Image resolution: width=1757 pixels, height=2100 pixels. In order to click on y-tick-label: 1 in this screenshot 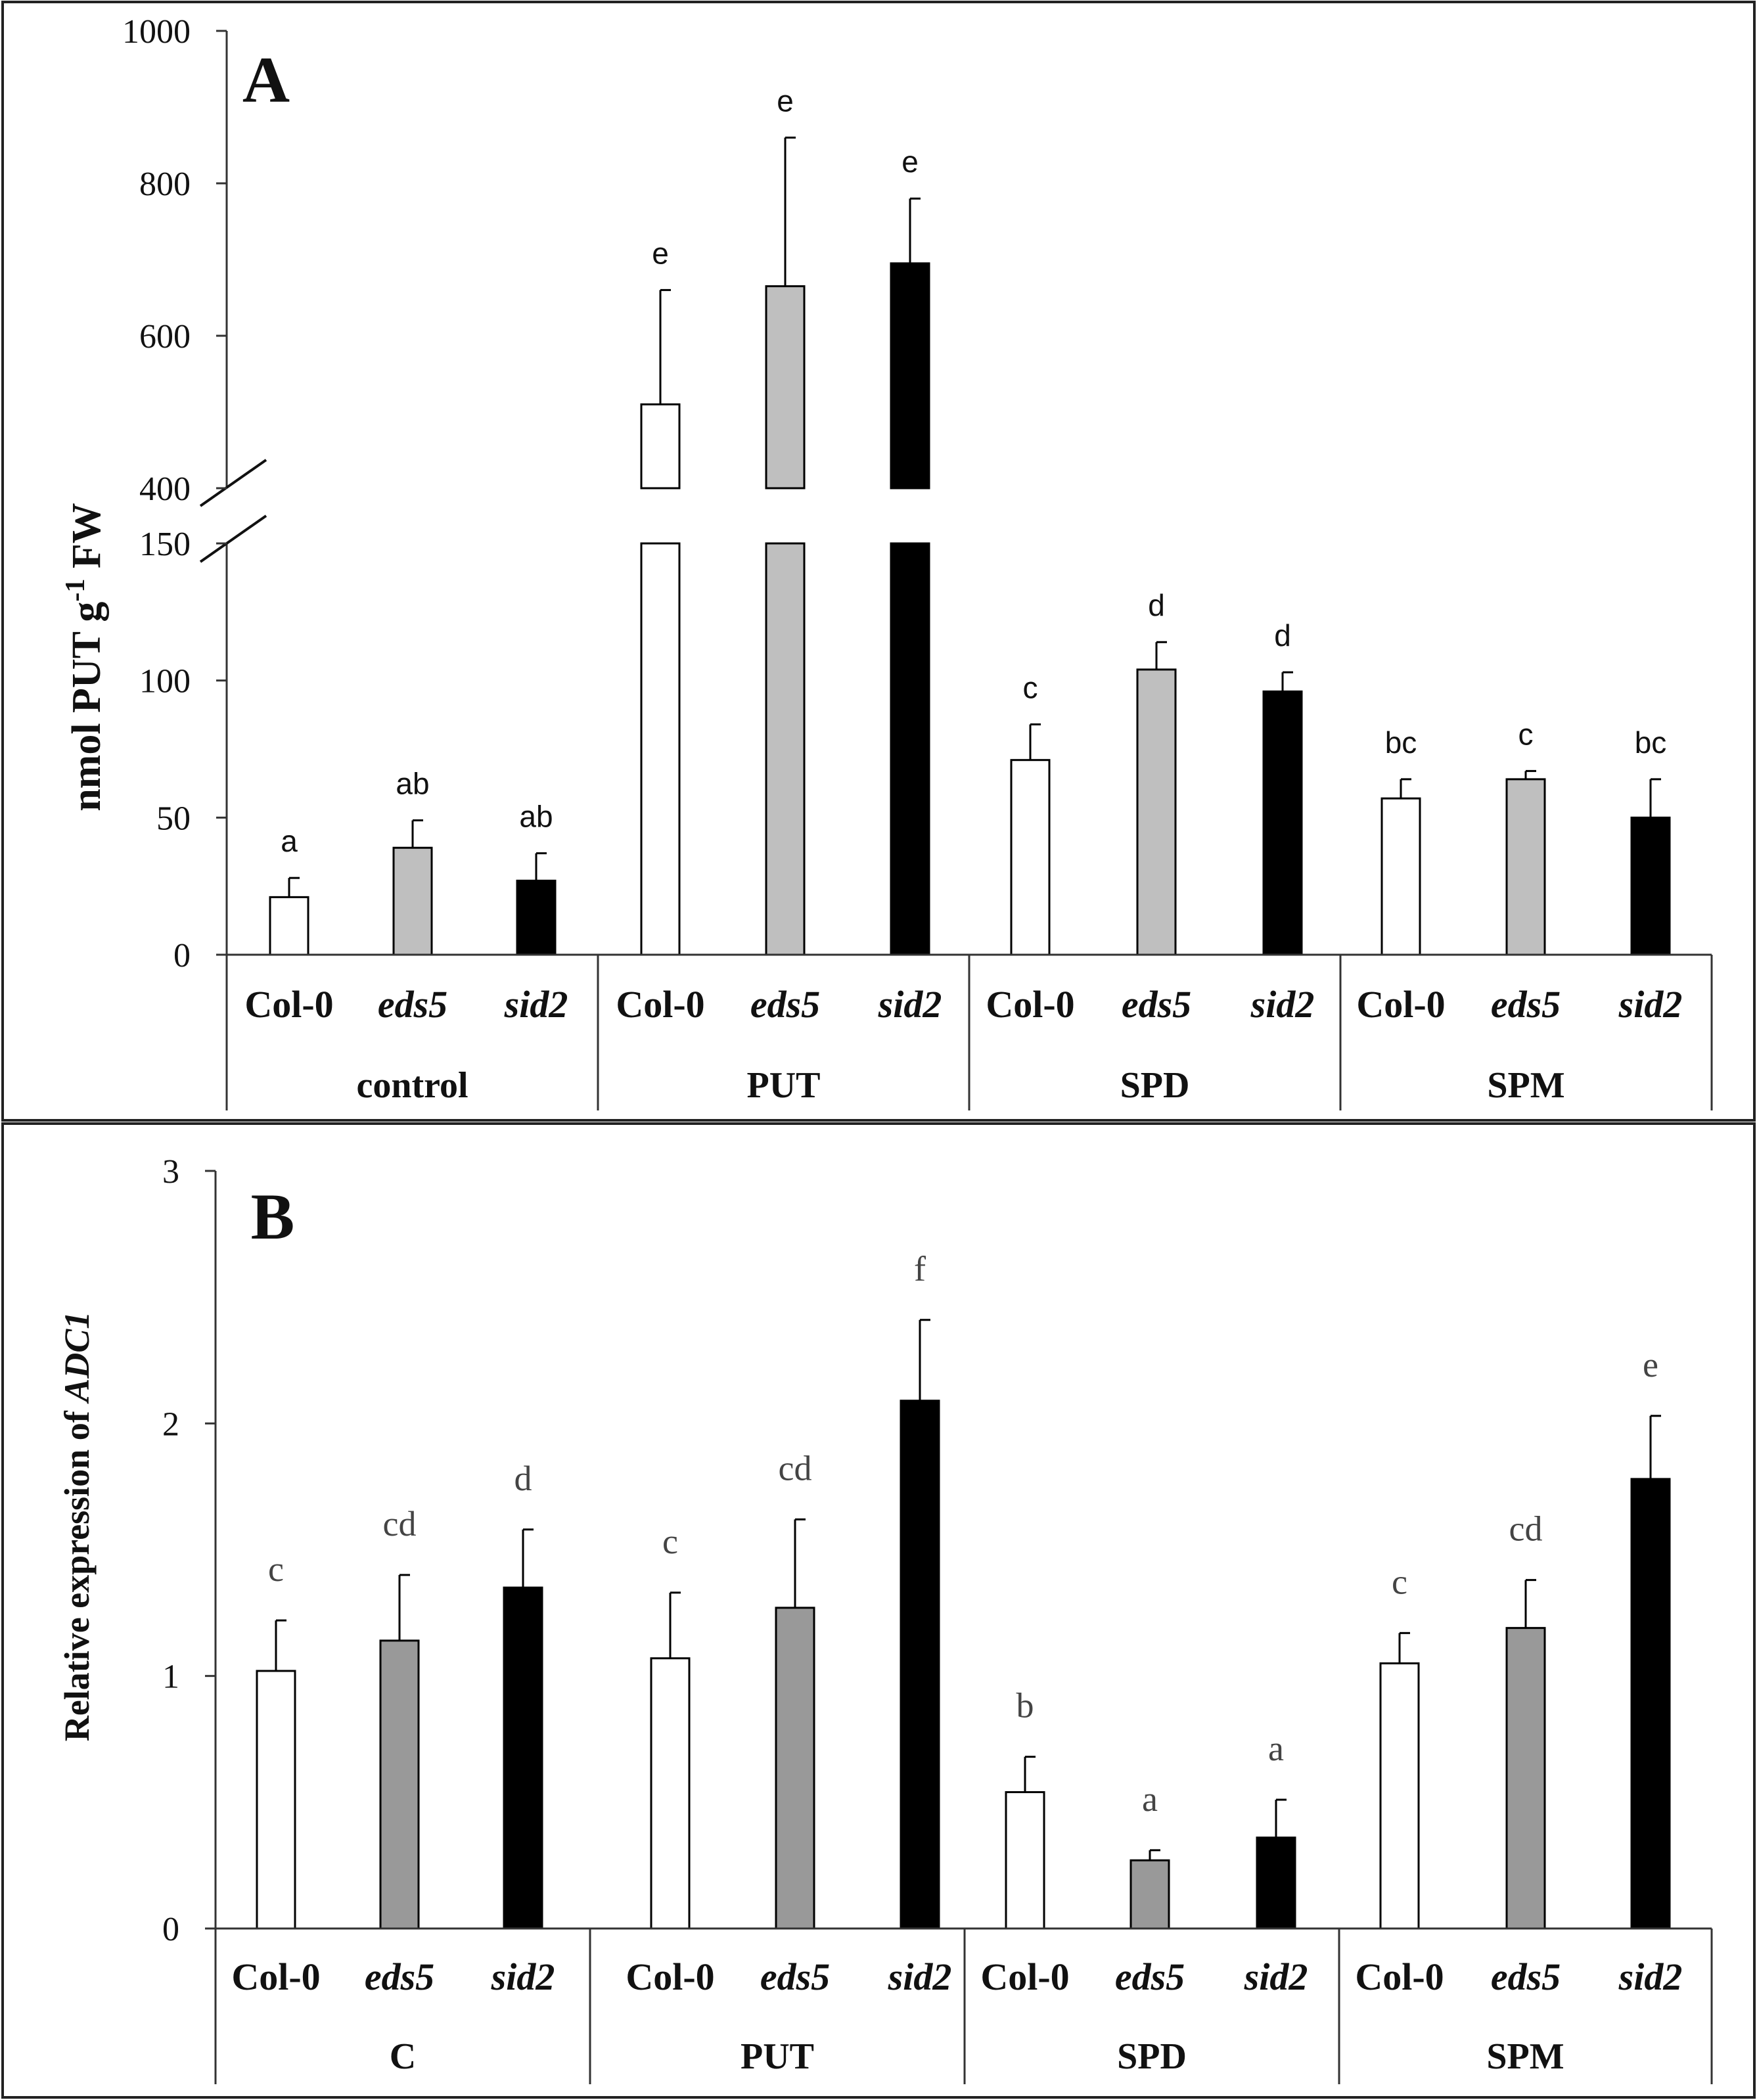, I will do `click(171, 1677)`.